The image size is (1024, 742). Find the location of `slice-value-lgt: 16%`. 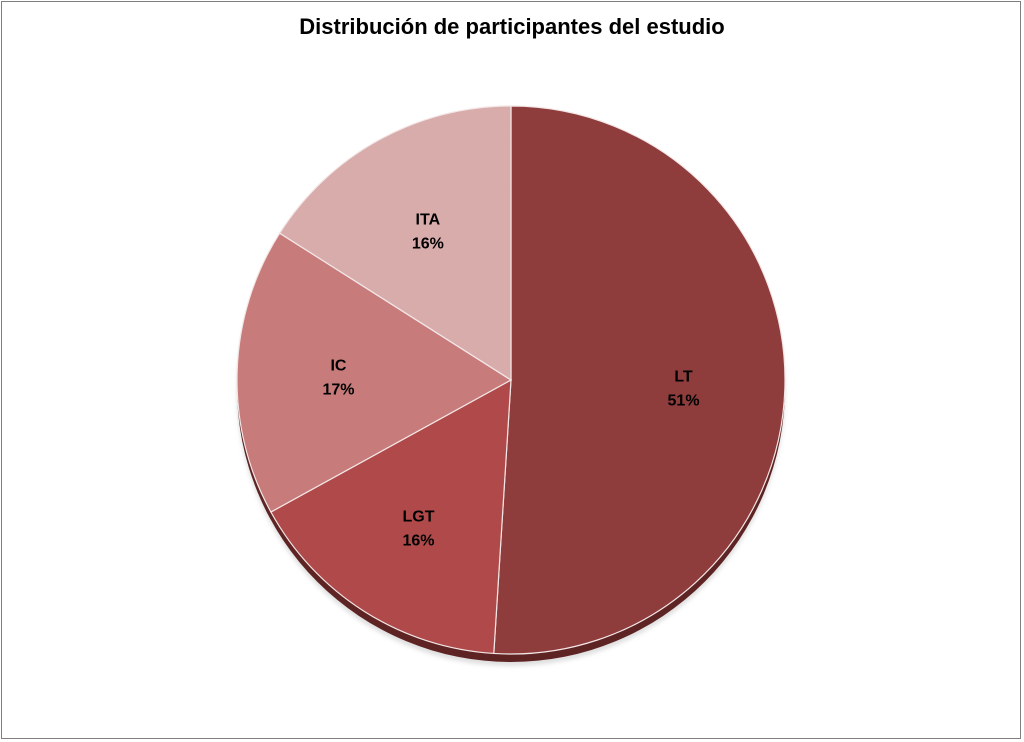

slice-value-lgt: 16% is located at coordinates (418, 541).